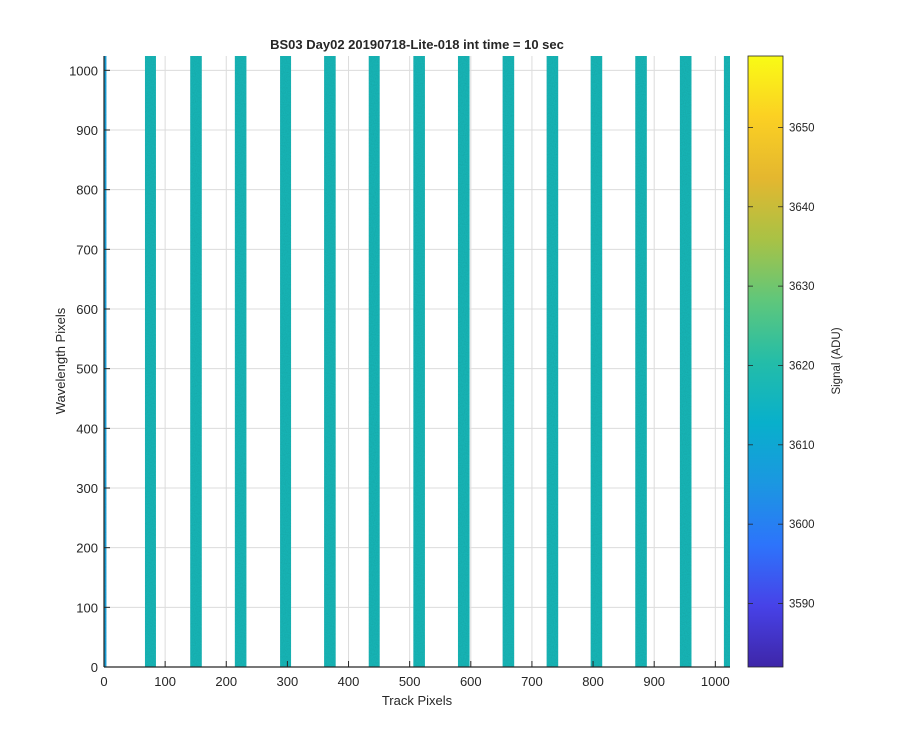  I want to click on x-tick-label: 200, so click(226, 681).